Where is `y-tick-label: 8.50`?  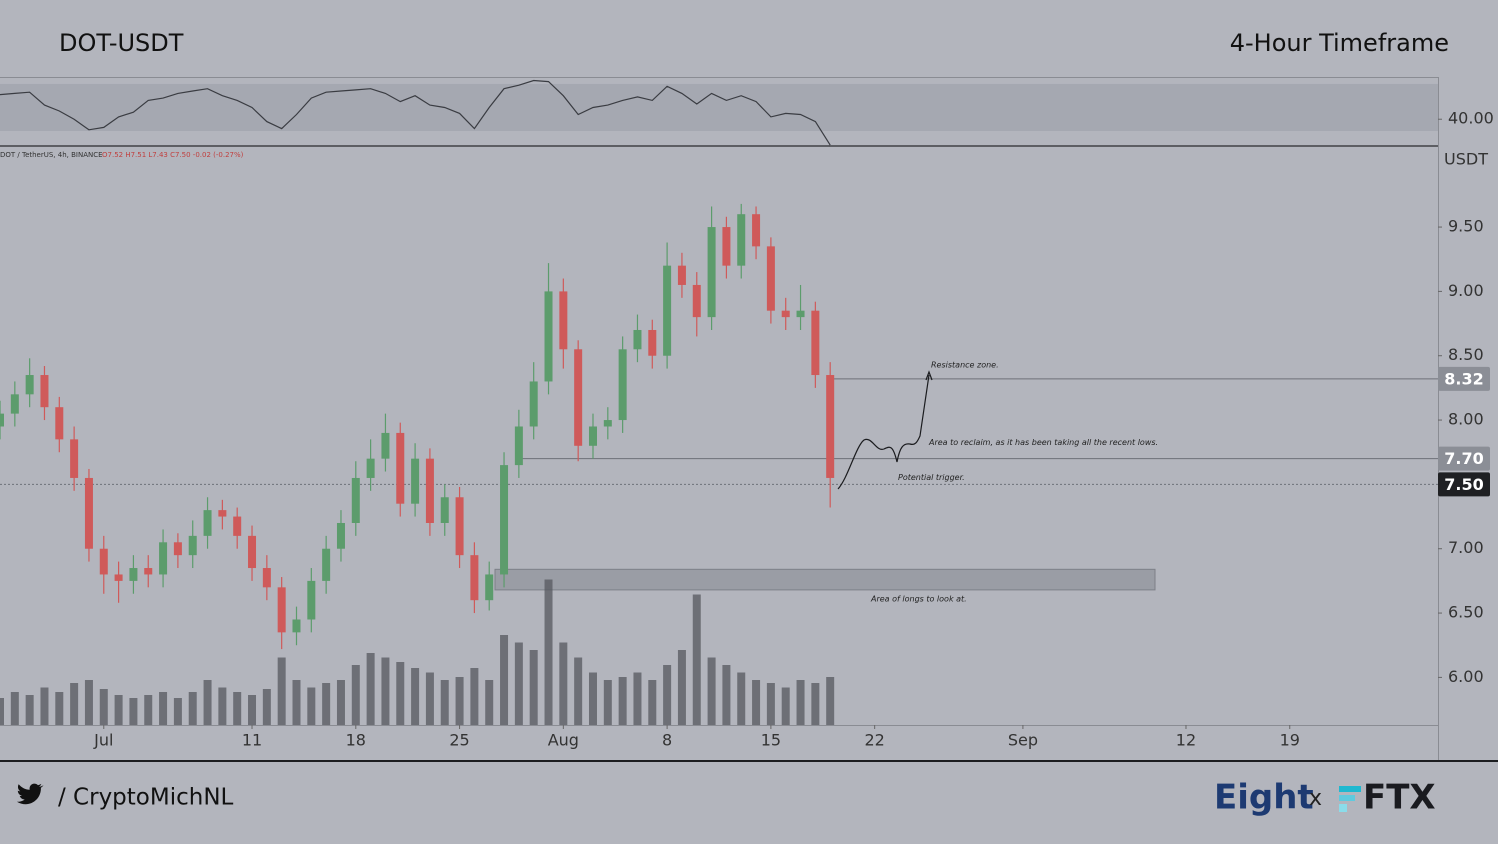
y-tick-label: 8.50 is located at coordinates (1466, 354).